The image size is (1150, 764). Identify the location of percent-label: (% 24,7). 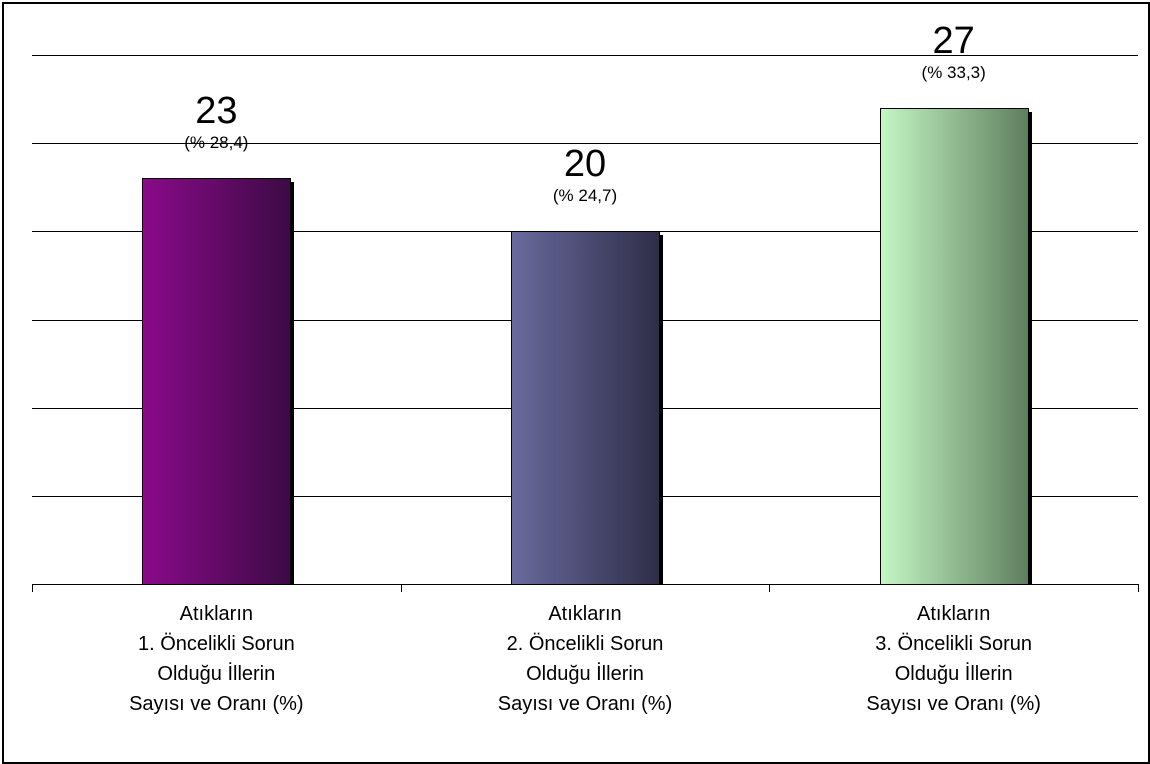
(585, 195).